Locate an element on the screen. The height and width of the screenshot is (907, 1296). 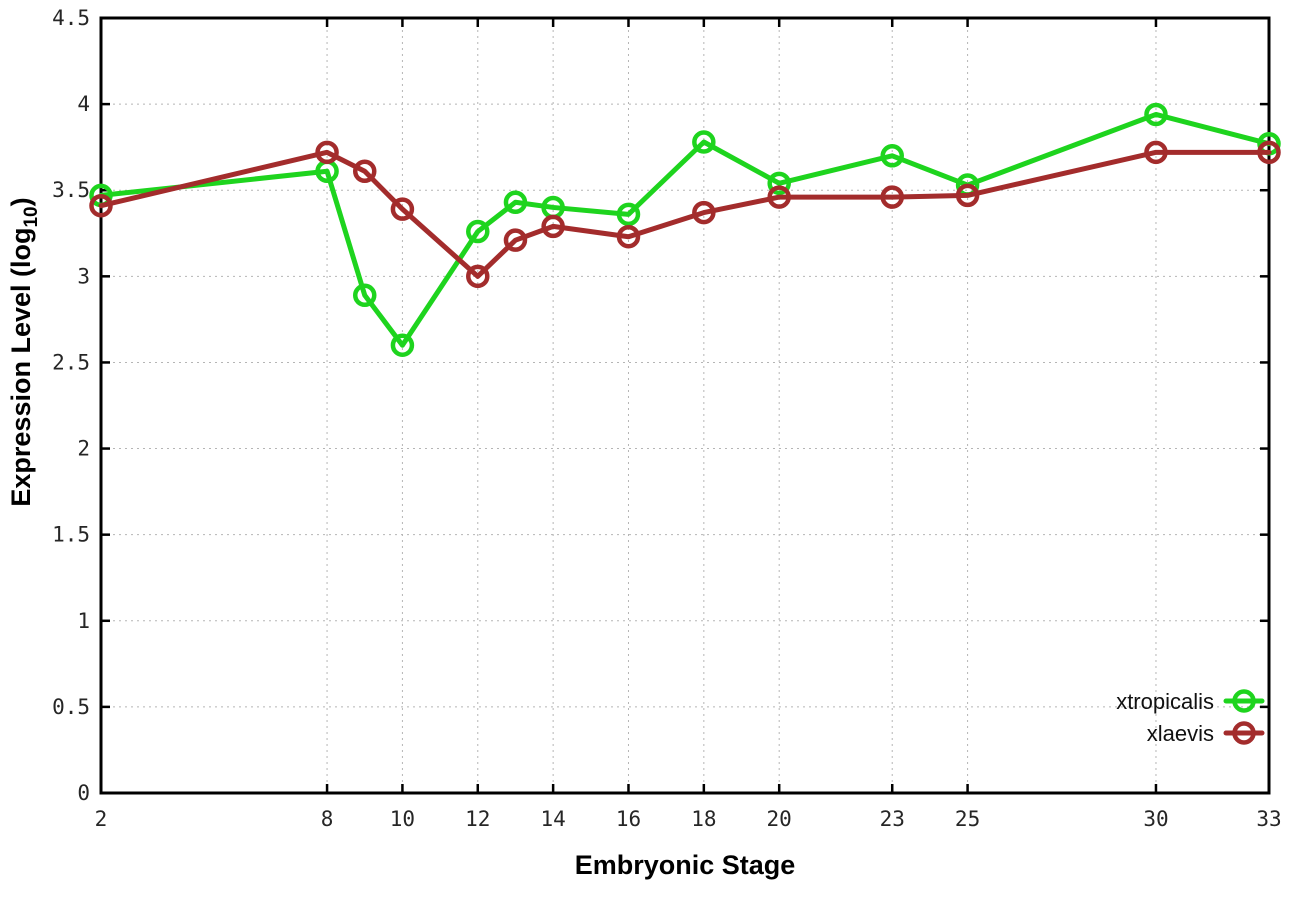
x-tick-label: 10 is located at coordinates (402, 819).